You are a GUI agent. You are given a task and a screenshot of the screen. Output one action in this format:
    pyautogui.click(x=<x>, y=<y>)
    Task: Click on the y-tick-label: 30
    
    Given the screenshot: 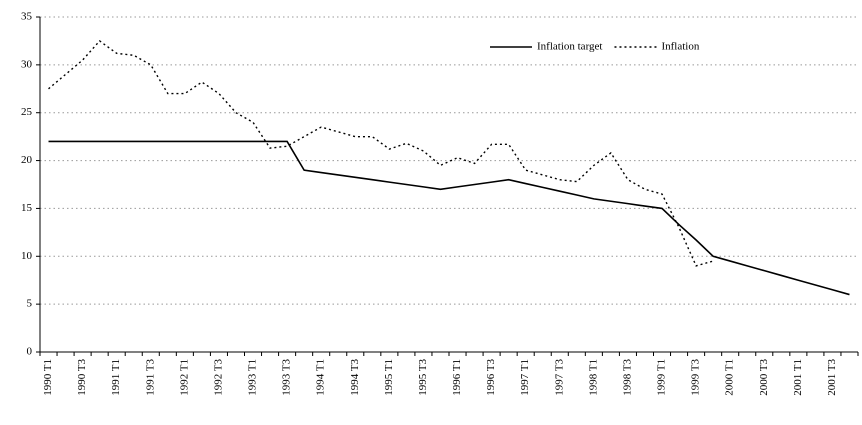 What is the action you would take?
    pyautogui.click(x=27, y=64)
    